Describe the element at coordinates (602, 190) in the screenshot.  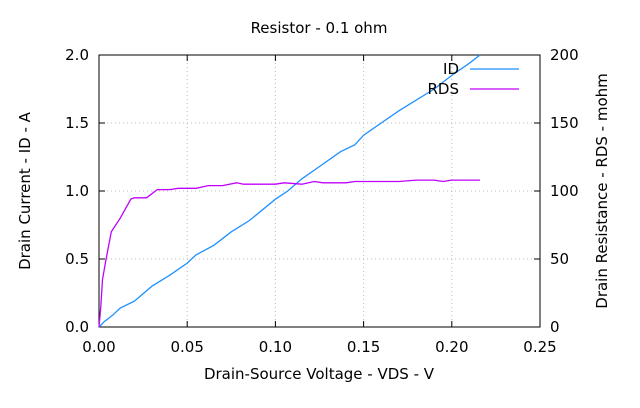
I see `y2-axis-label: Drain Resistance - RDS - mohm` at that location.